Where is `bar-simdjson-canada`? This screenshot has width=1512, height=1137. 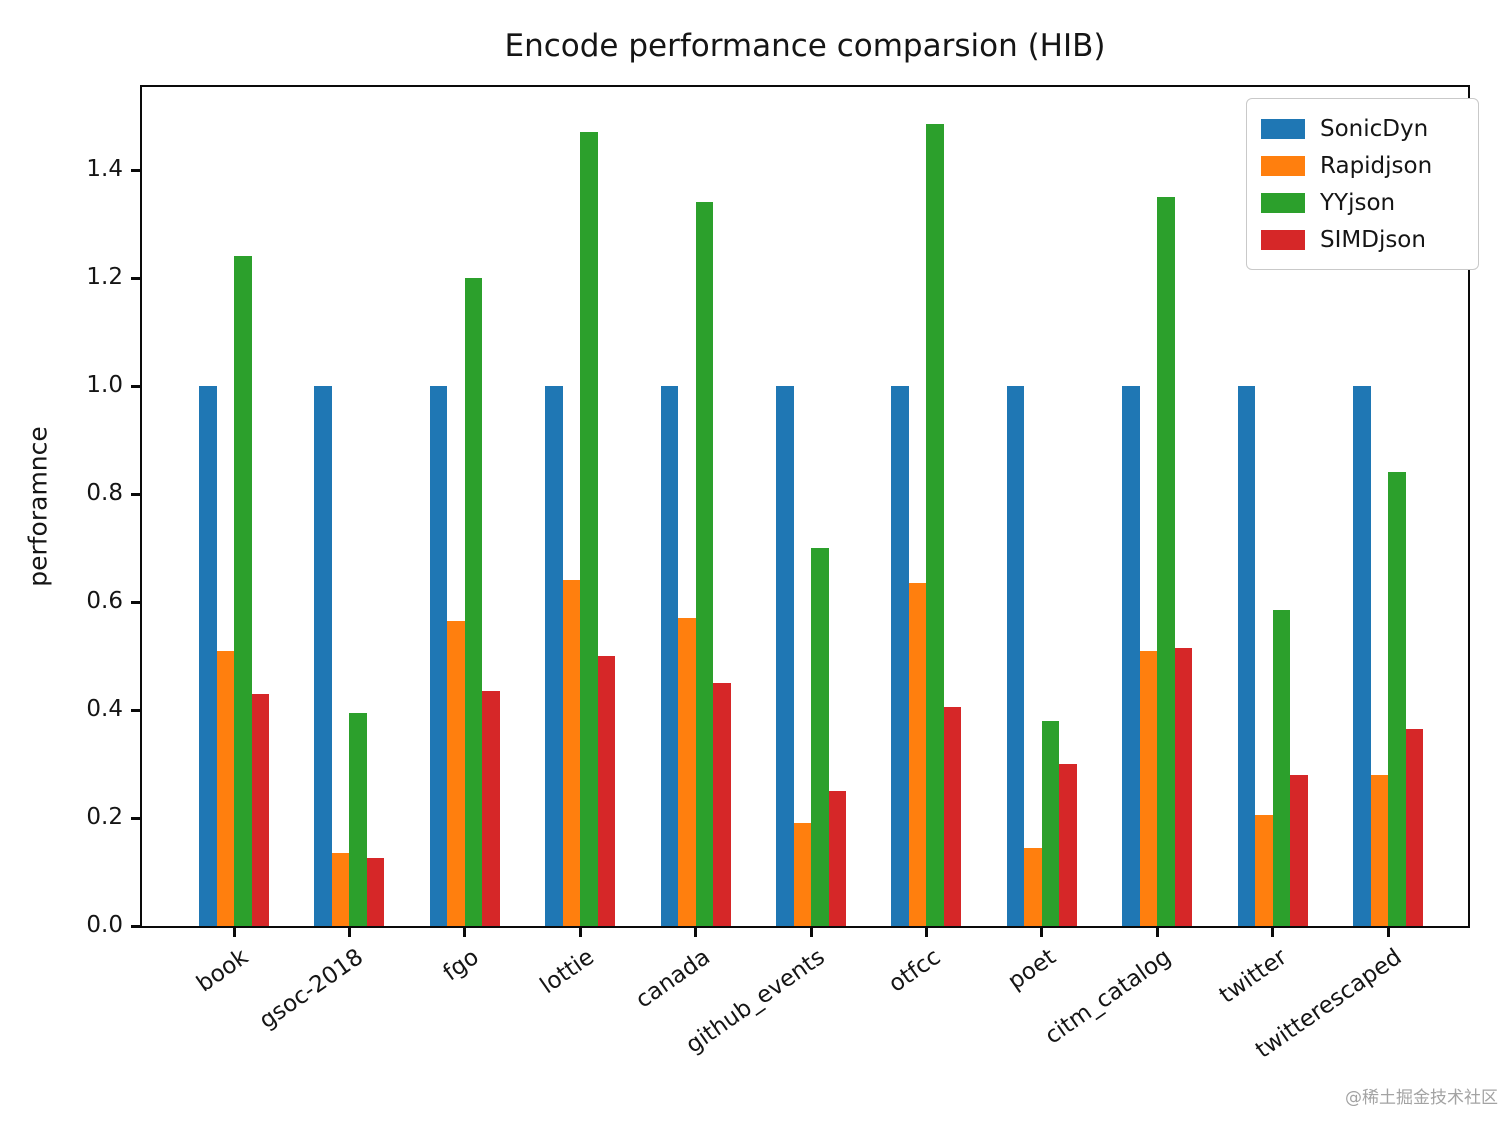
bar-simdjson-canada is located at coordinates (722, 804).